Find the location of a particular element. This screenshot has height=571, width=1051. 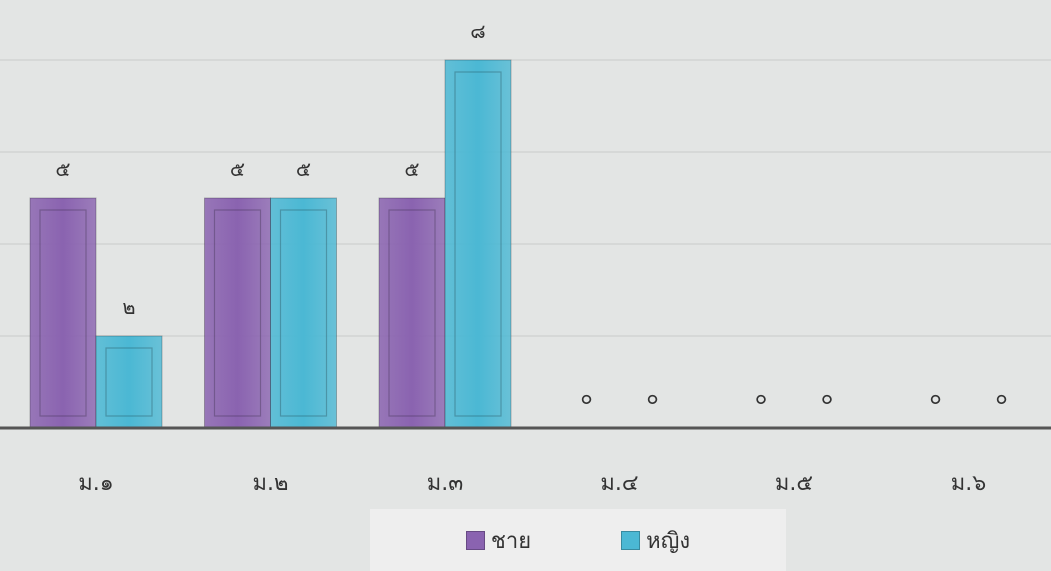

data-label-1-4: ๐ is located at coordinates (586, 397).